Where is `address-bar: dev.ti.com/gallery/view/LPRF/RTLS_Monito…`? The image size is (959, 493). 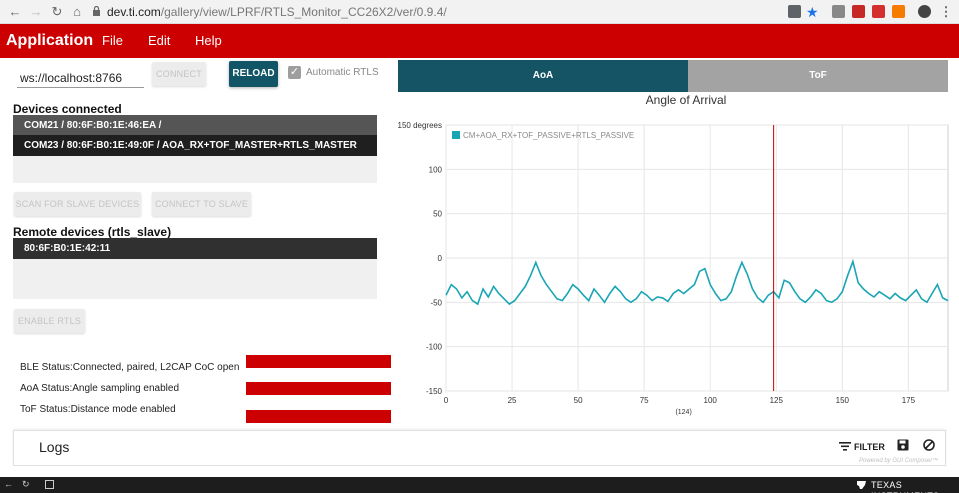 address-bar: dev.ti.com/gallery/view/LPRF/RTLS_Monito… is located at coordinates (277, 12).